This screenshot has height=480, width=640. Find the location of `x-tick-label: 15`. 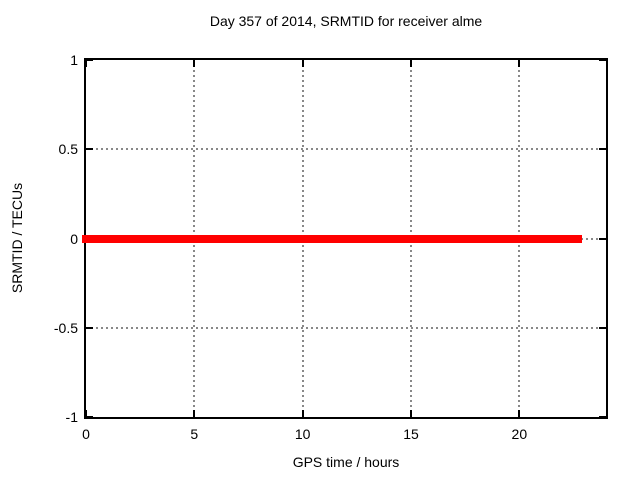

x-tick-label: 15 is located at coordinates (411, 434).